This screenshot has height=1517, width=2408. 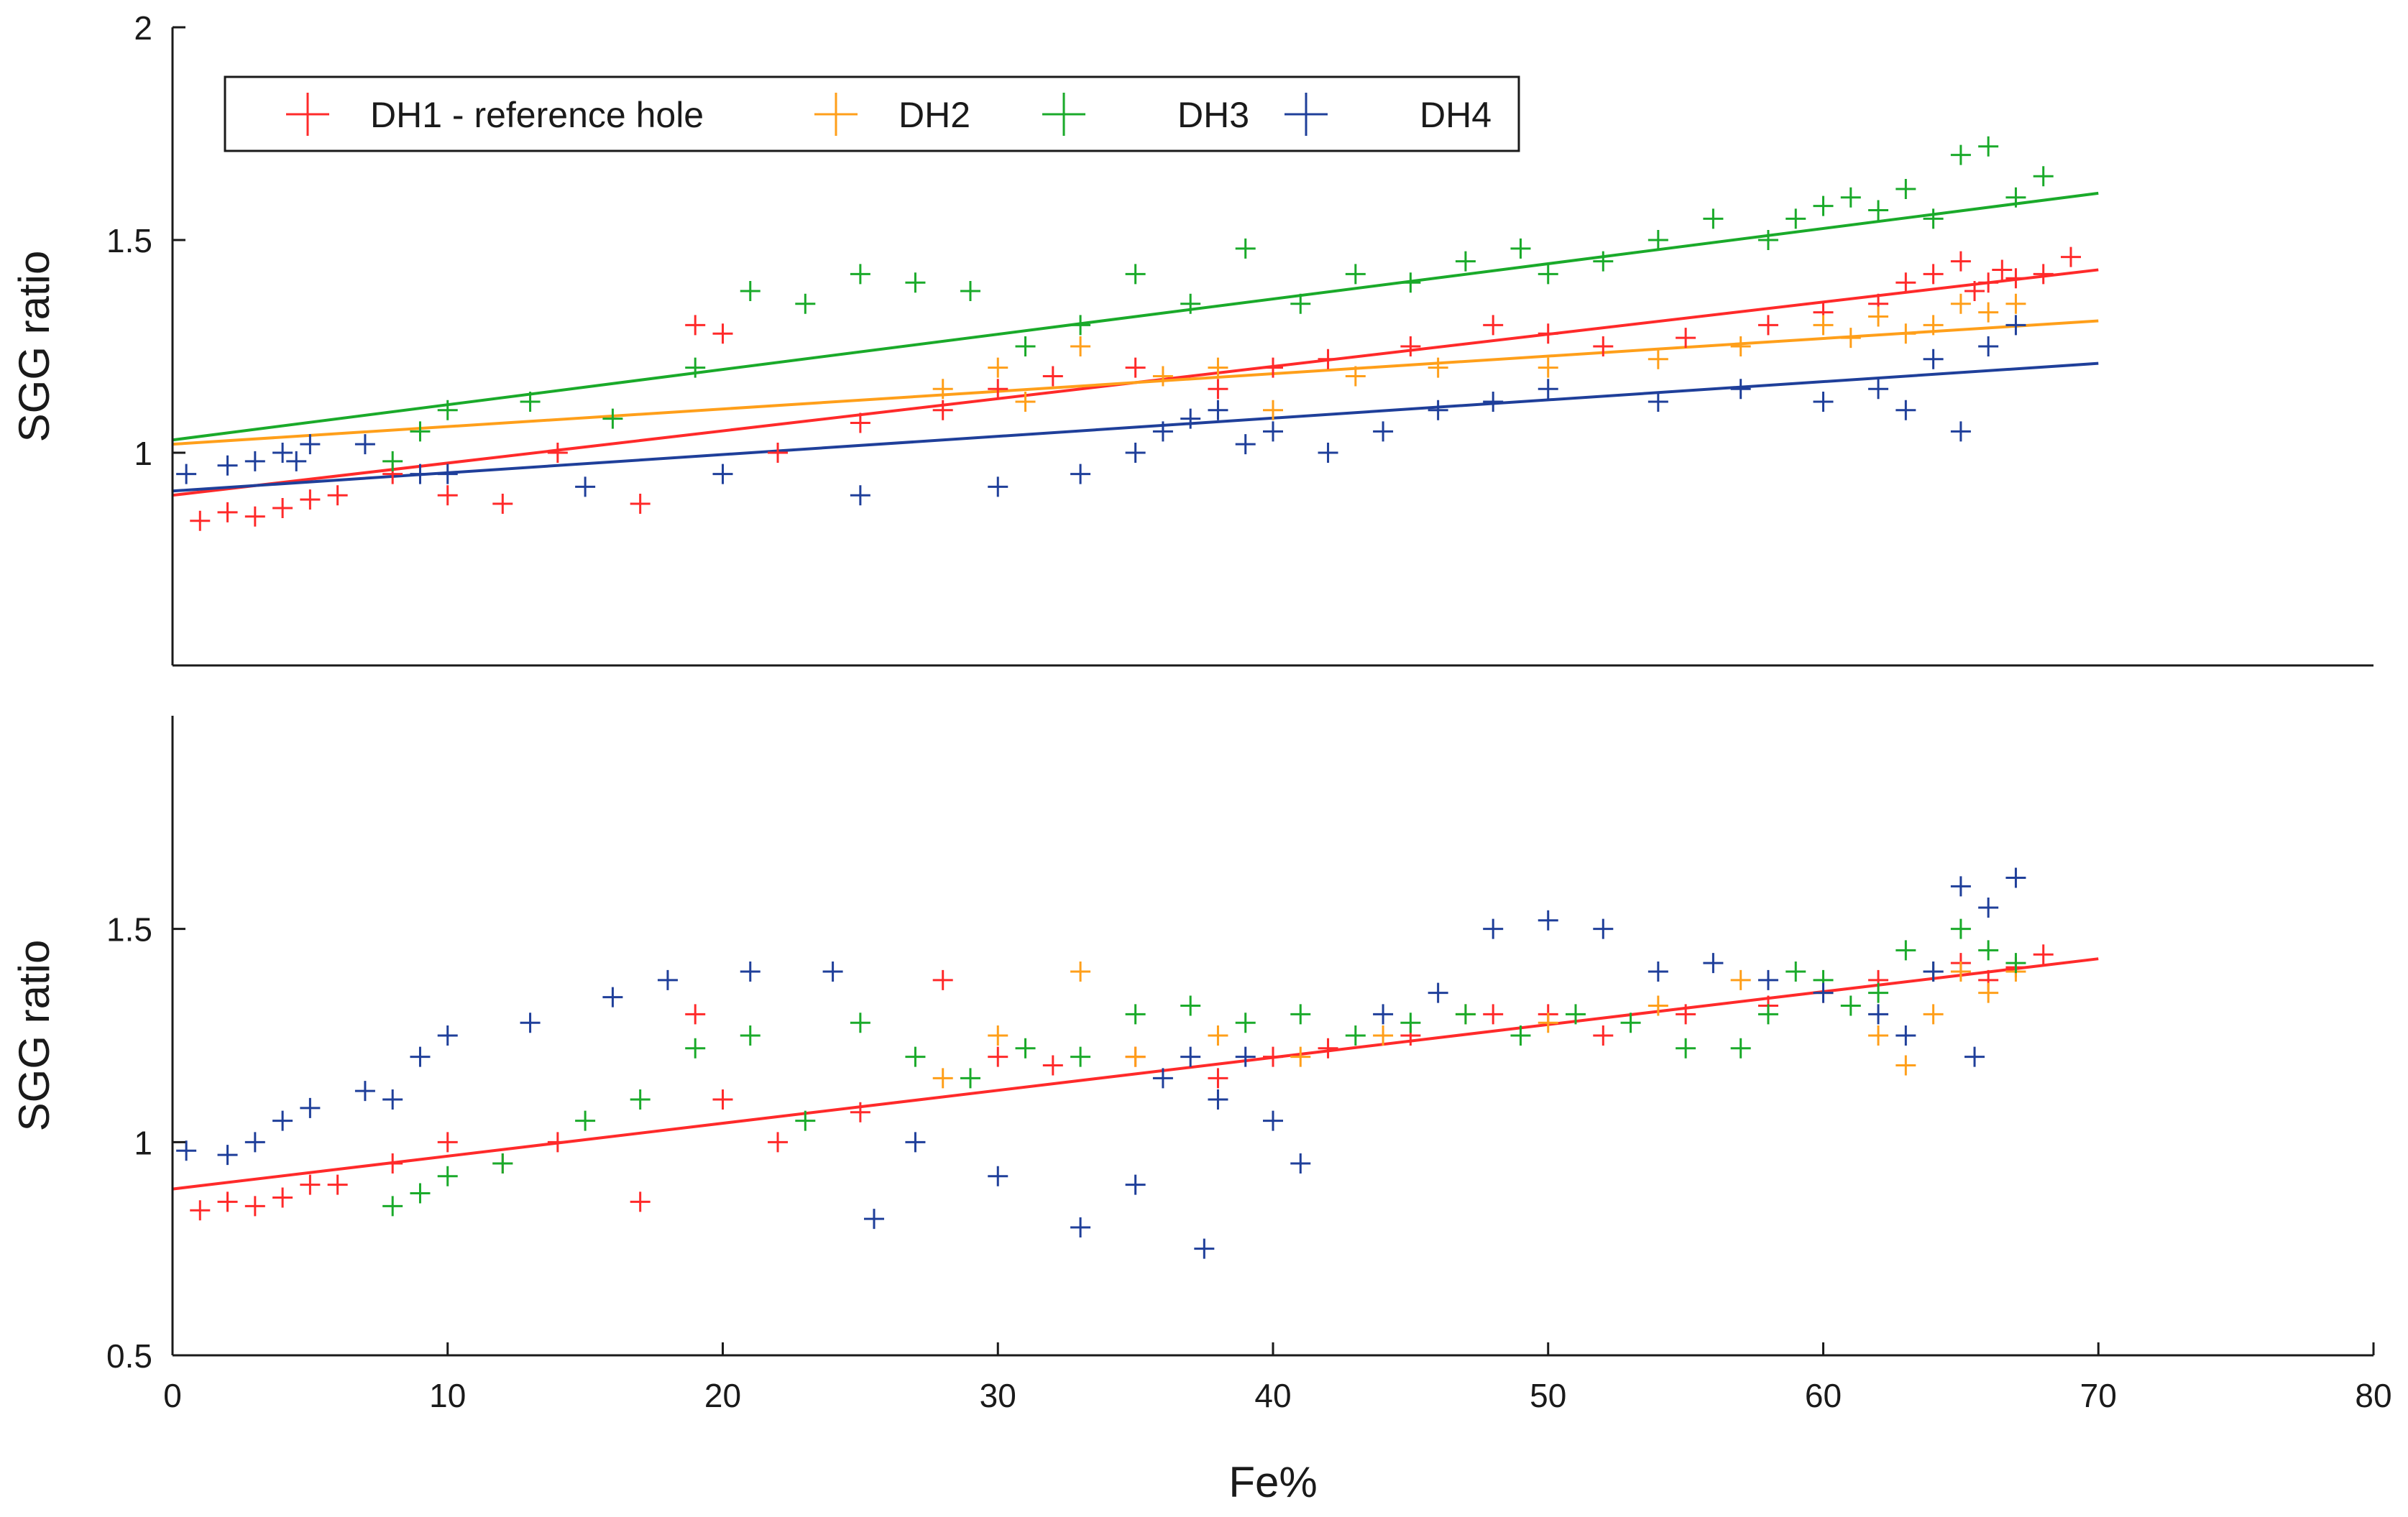 I want to click on top-series-dh1, so click(x=1135, y=388).